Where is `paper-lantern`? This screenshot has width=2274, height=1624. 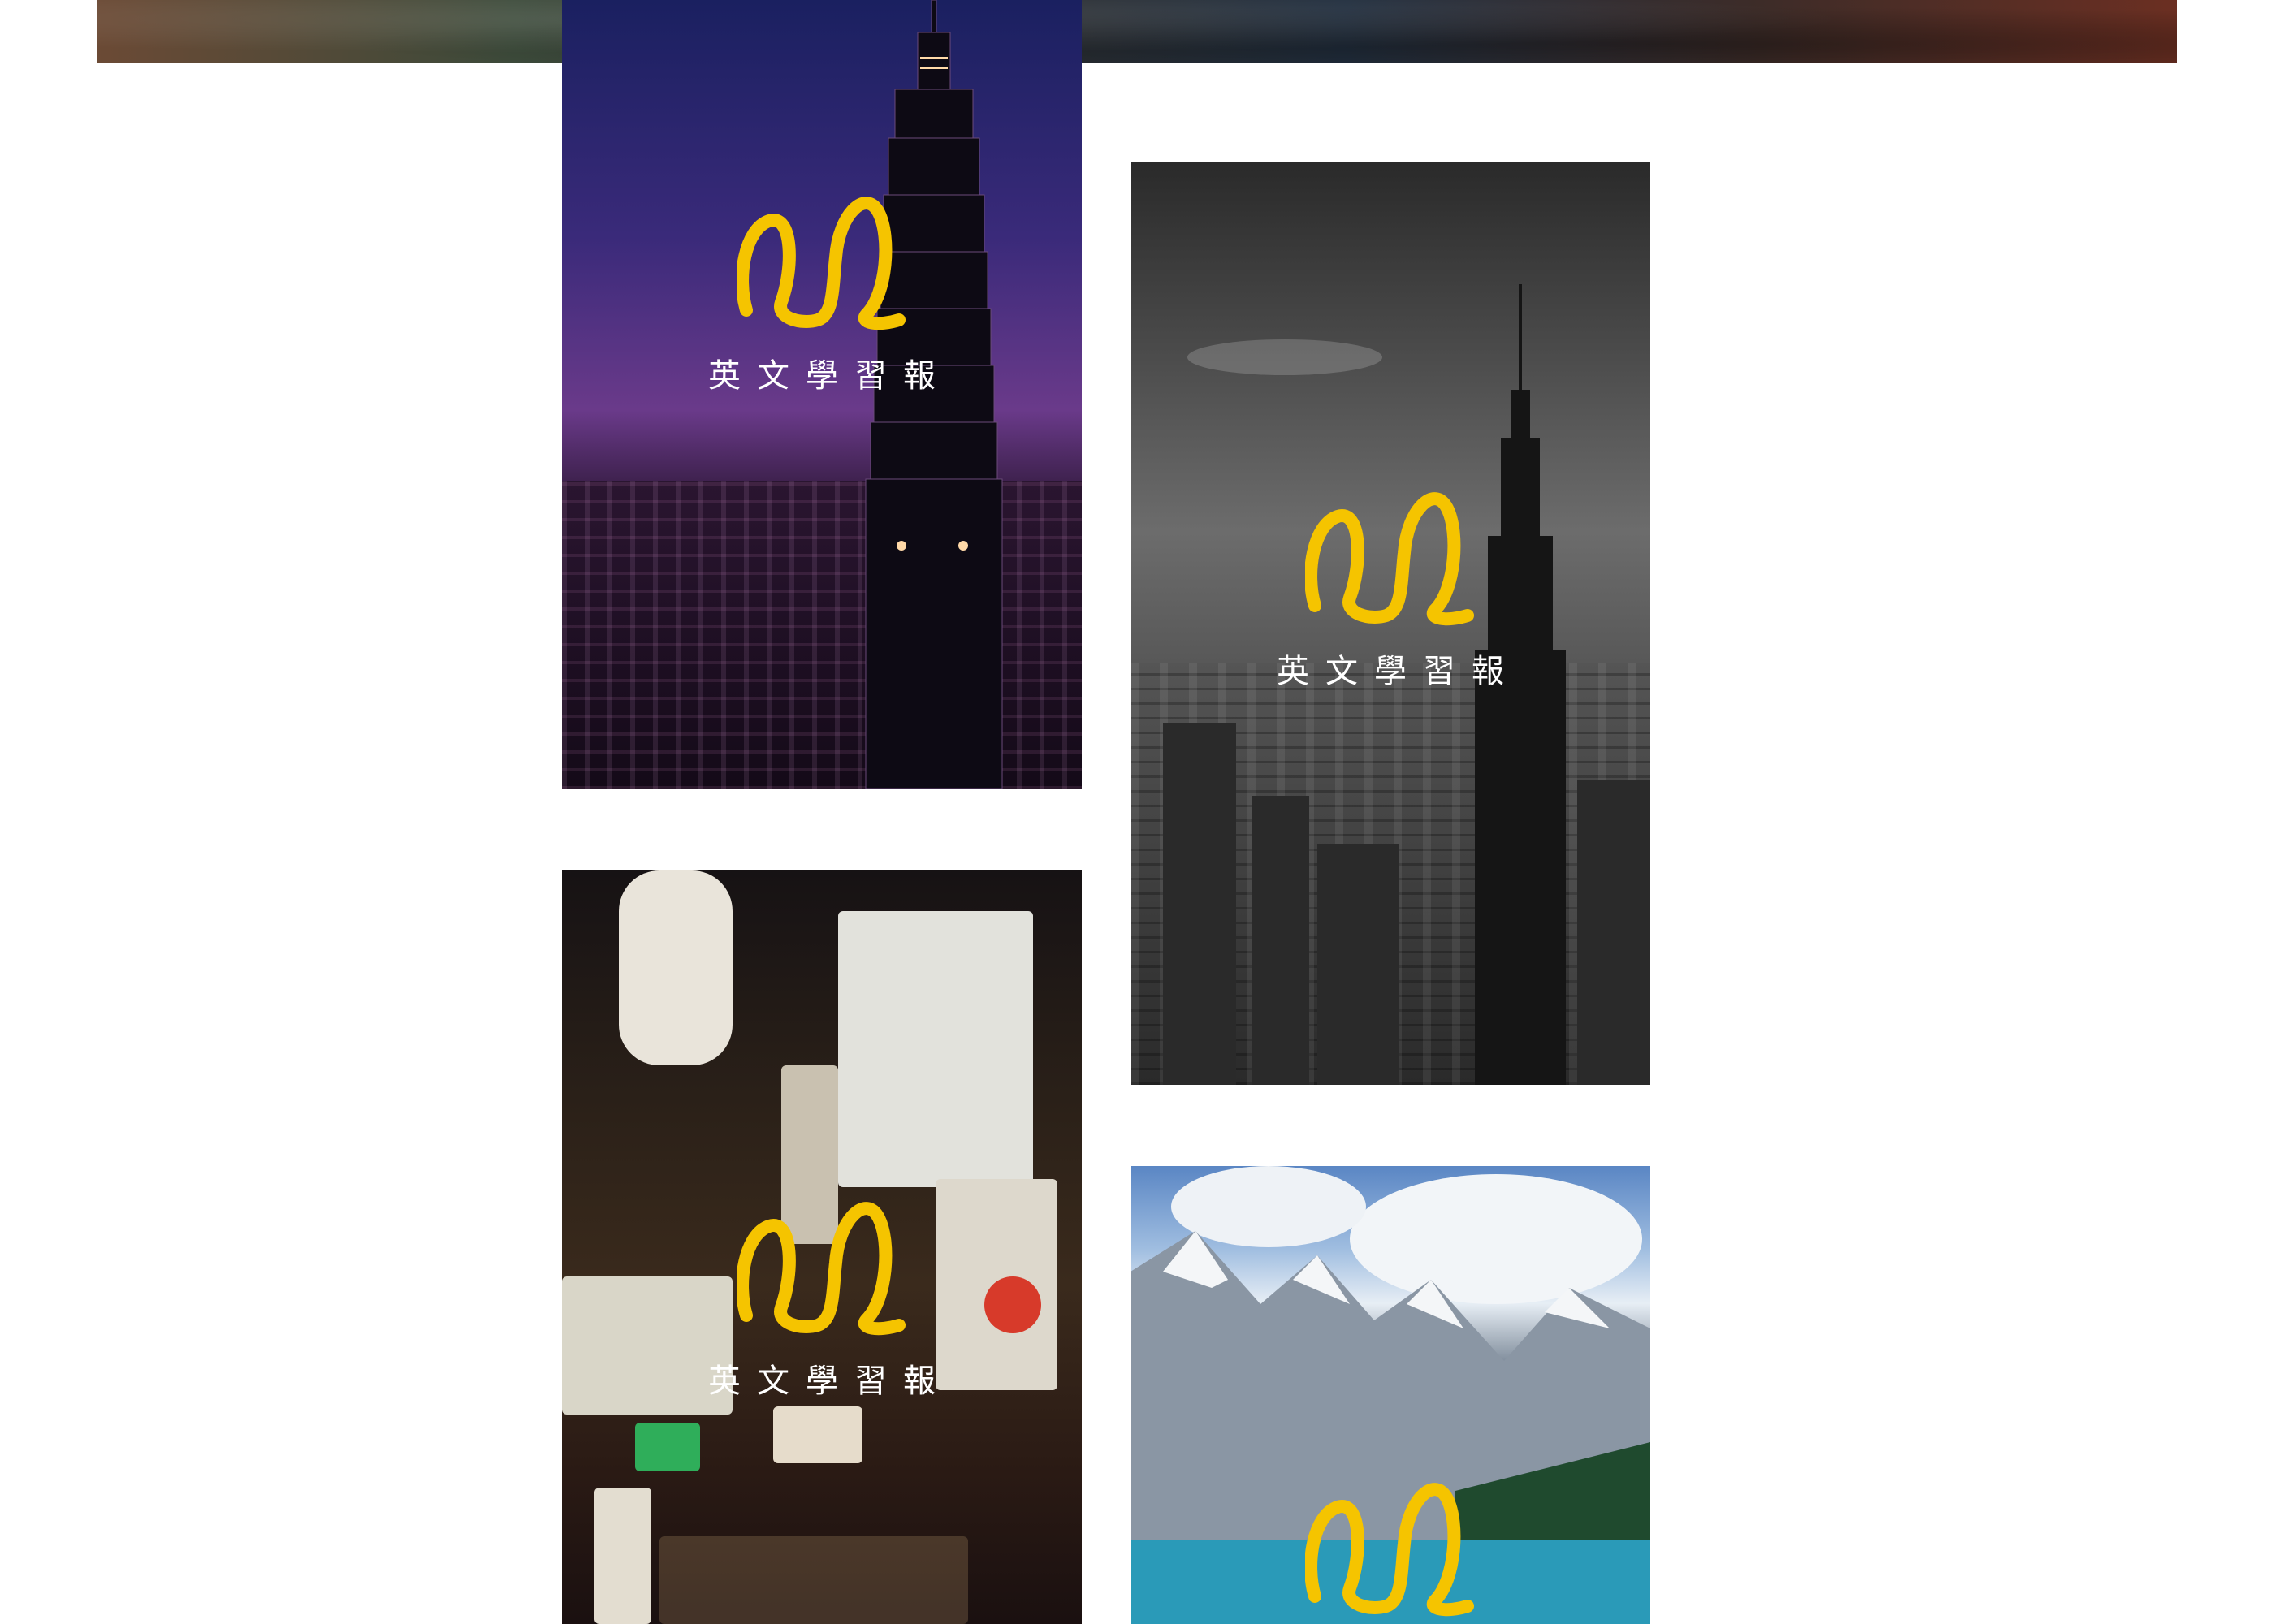
paper-lantern is located at coordinates (676, 968).